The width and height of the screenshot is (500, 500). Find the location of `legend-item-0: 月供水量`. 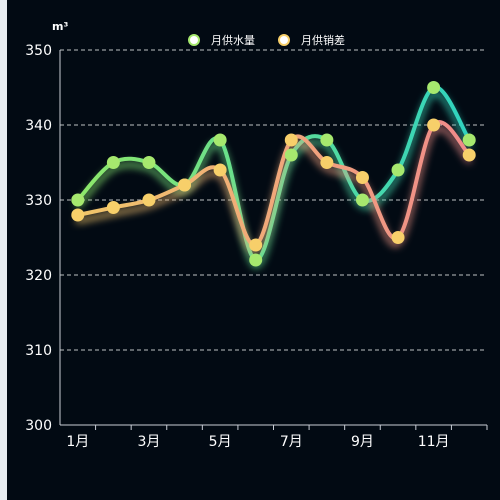

legend-item-0: 月供水量 is located at coordinates (219, 40).